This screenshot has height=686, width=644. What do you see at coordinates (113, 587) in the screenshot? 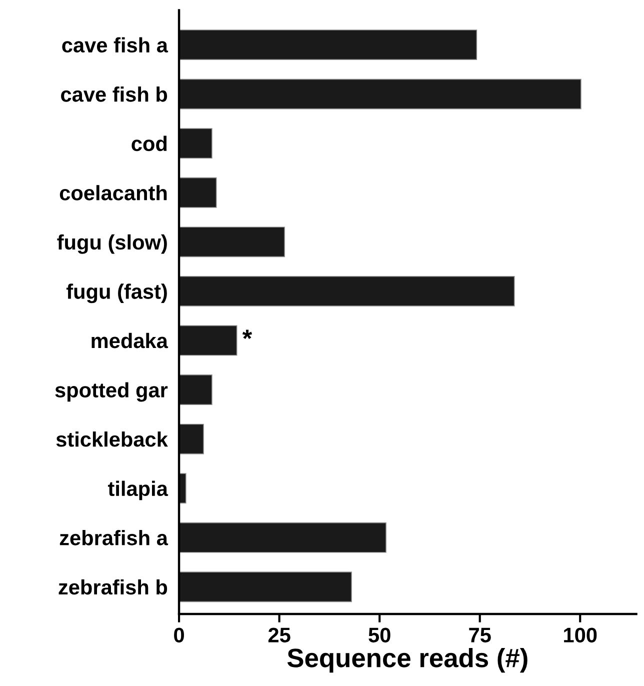
I see `y-tick-label: zebrafish b` at bounding box center [113, 587].